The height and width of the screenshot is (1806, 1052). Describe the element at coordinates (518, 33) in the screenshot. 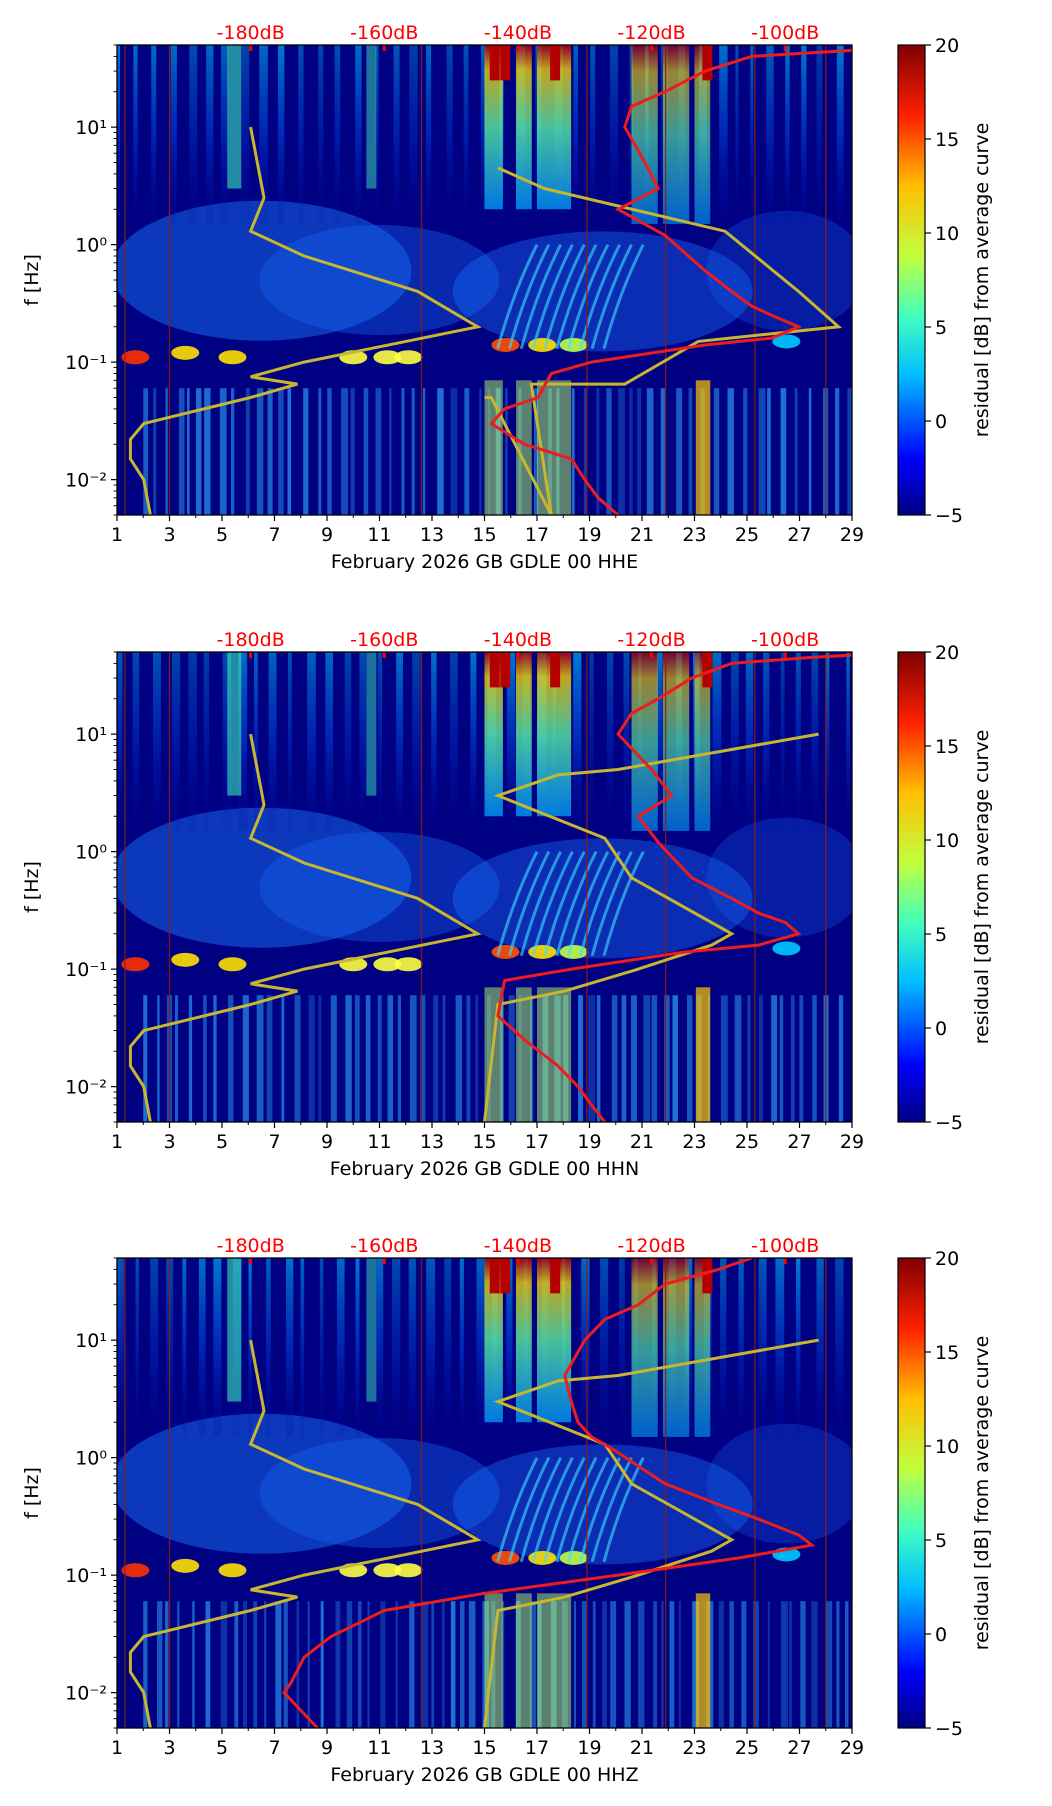

I see `db-scale-label: -140dB` at that location.